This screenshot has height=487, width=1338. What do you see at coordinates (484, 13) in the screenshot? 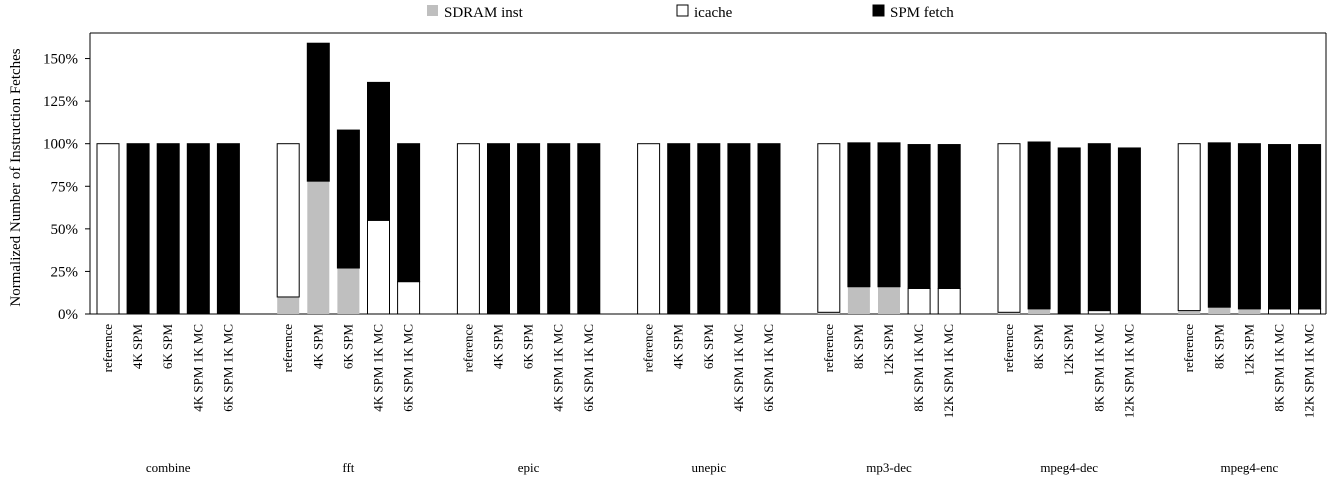
I see `legend-label-sdram: SDRAM inst` at bounding box center [484, 13].